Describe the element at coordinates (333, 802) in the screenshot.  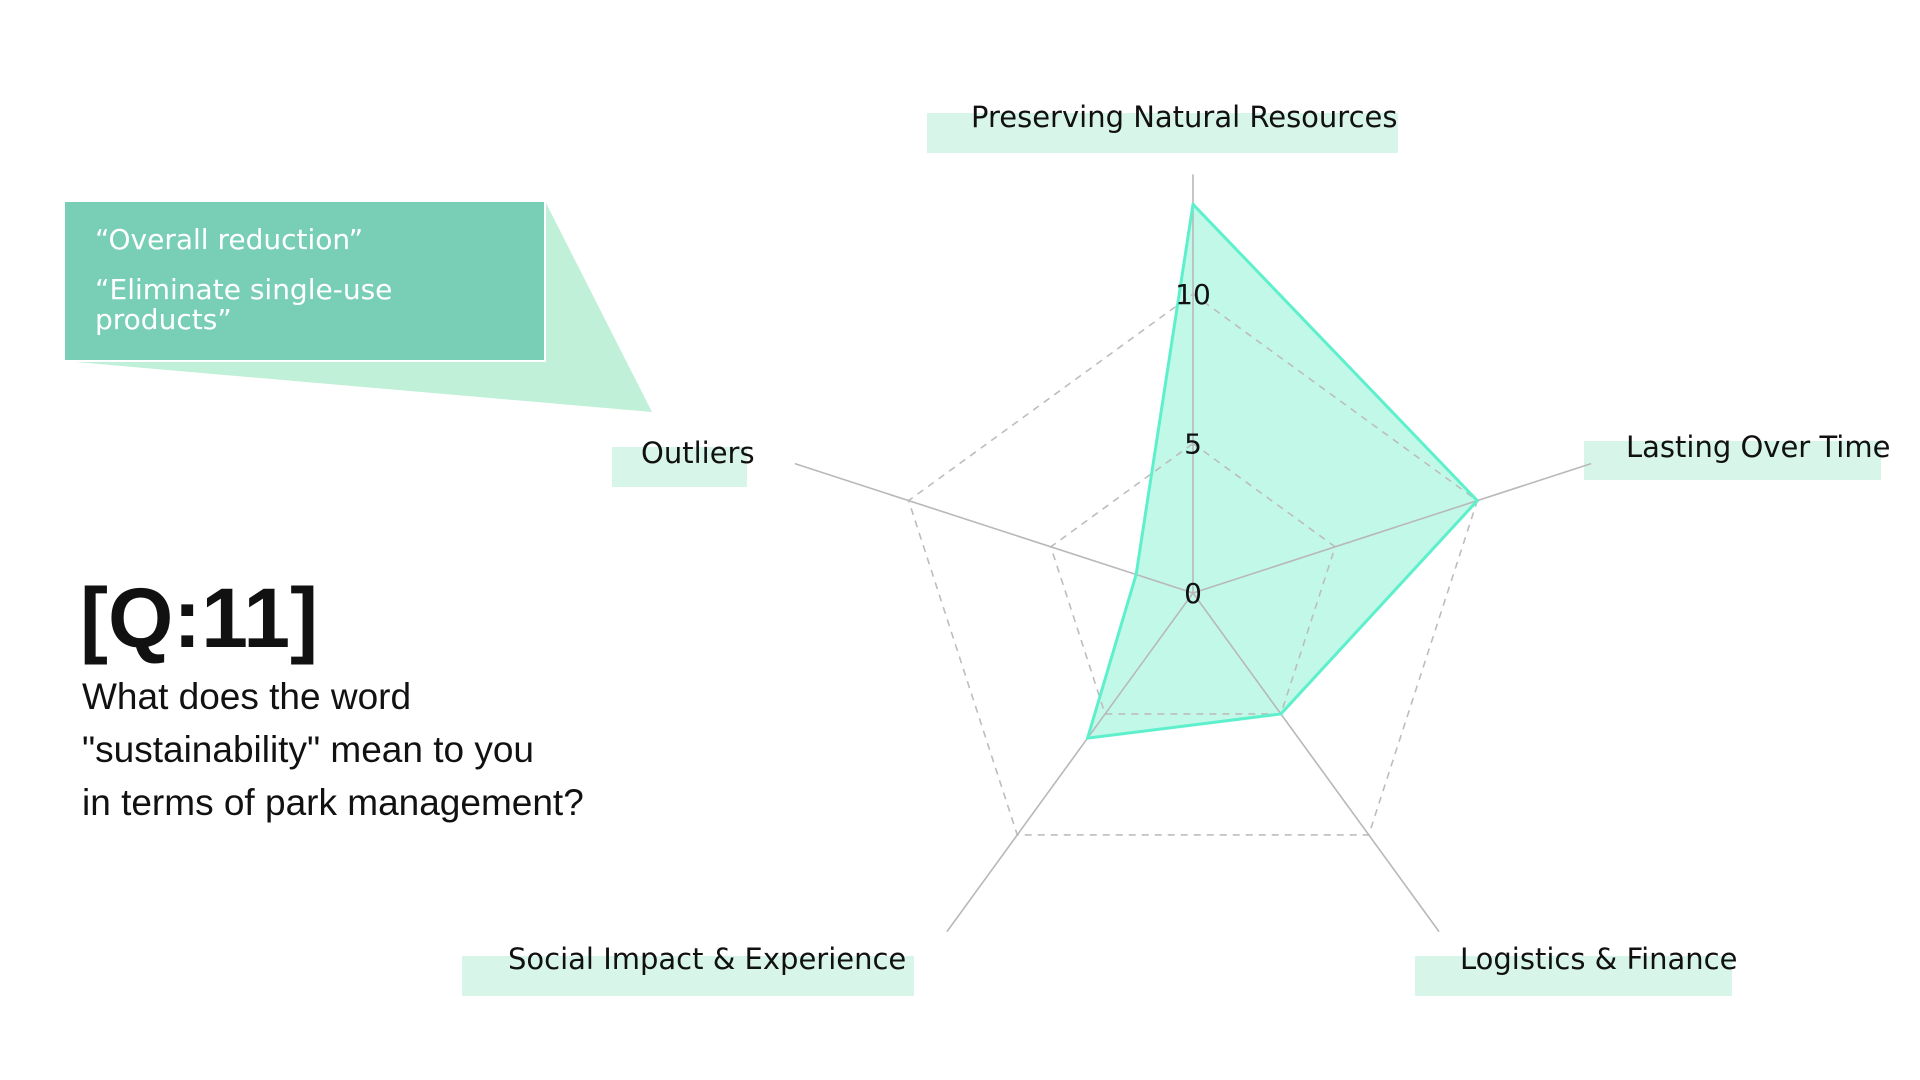
I see `question-line-3: in terms of park management?` at that location.